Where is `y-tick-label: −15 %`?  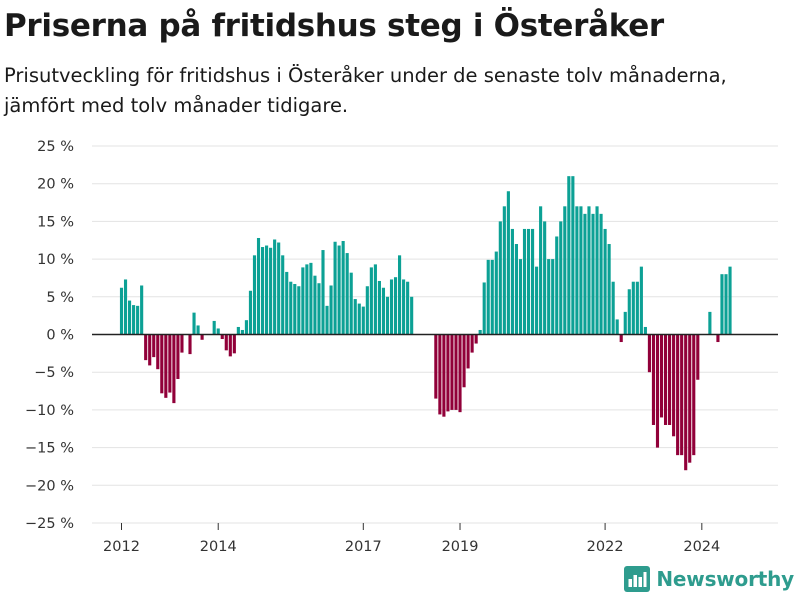
y-tick-label: −15 % is located at coordinates (49, 449).